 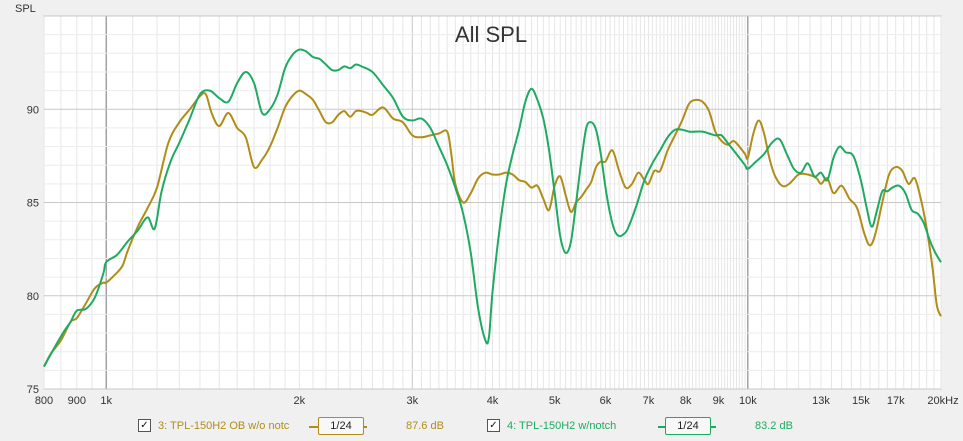 What do you see at coordinates (649, 401) in the screenshot?
I see `x-tick-label: 7k` at bounding box center [649, 401].